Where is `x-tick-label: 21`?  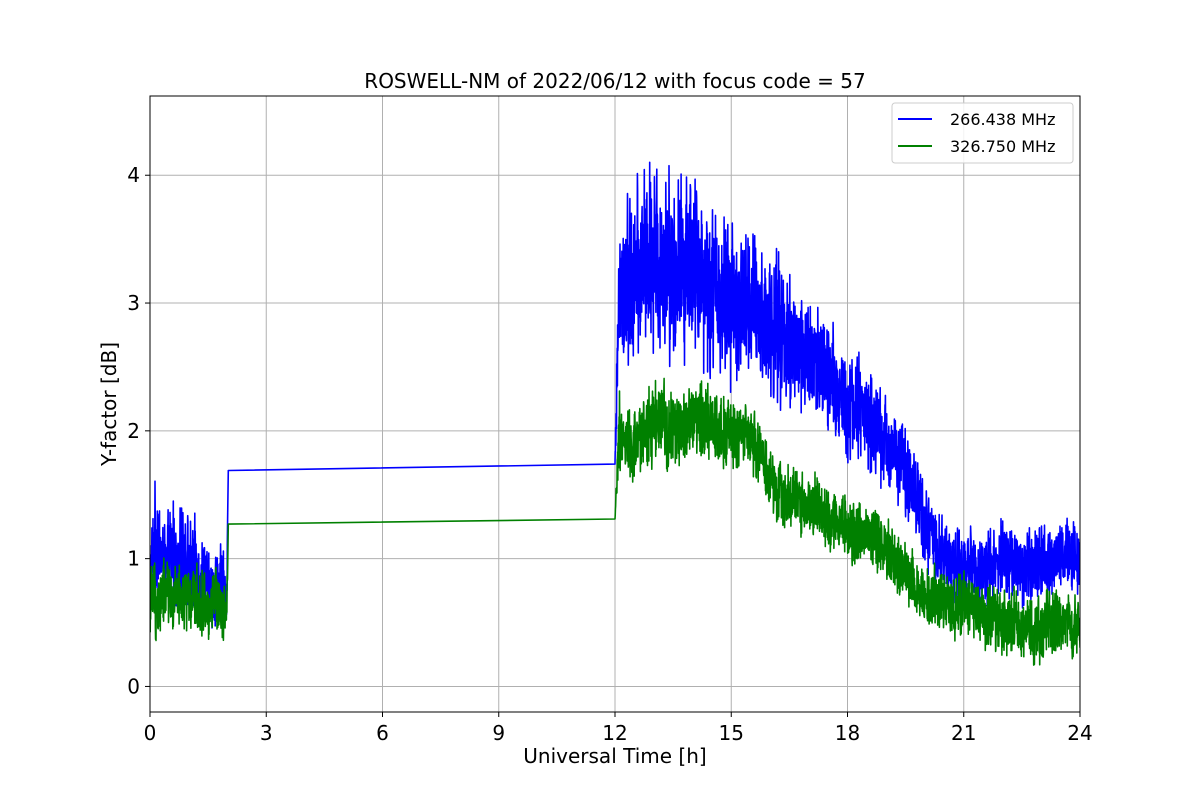 x-tick-label: 21 is located at coordinates (963, 733).